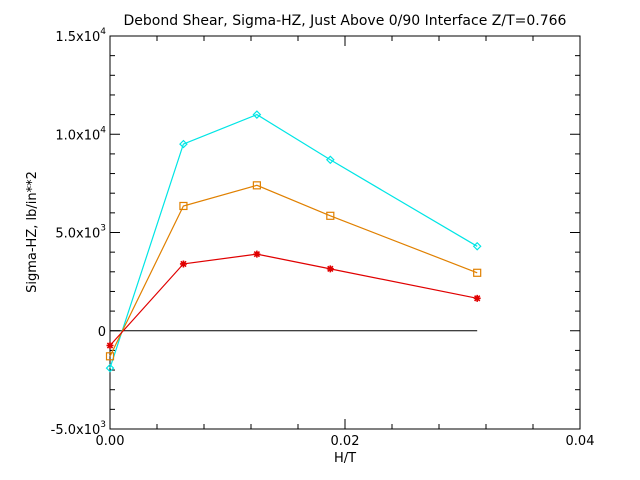 This screenshot has width=640, height=480. Describe the element at coordinates (80, 36) in the screenshot. I see `y-tick-label: 1.5x10⁴` at that location.